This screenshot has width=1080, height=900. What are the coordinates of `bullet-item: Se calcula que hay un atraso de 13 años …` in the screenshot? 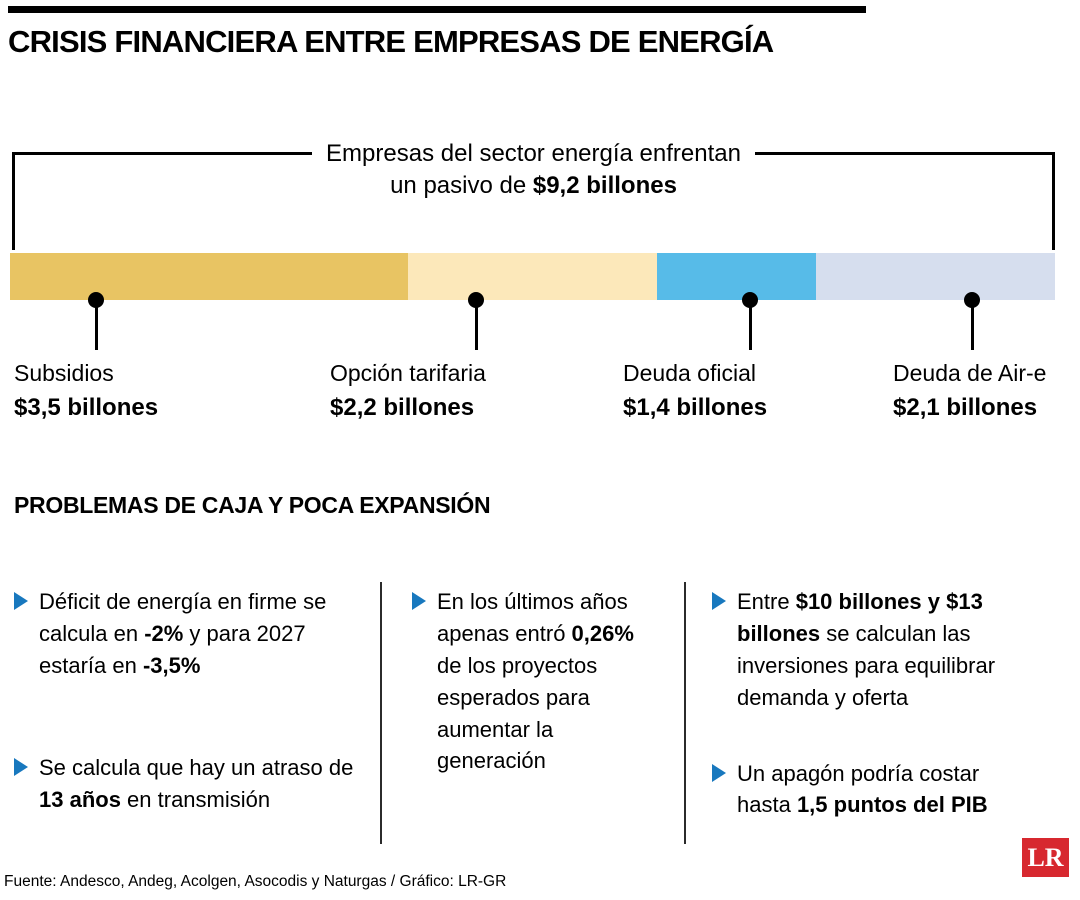 It's located at (186, 784).